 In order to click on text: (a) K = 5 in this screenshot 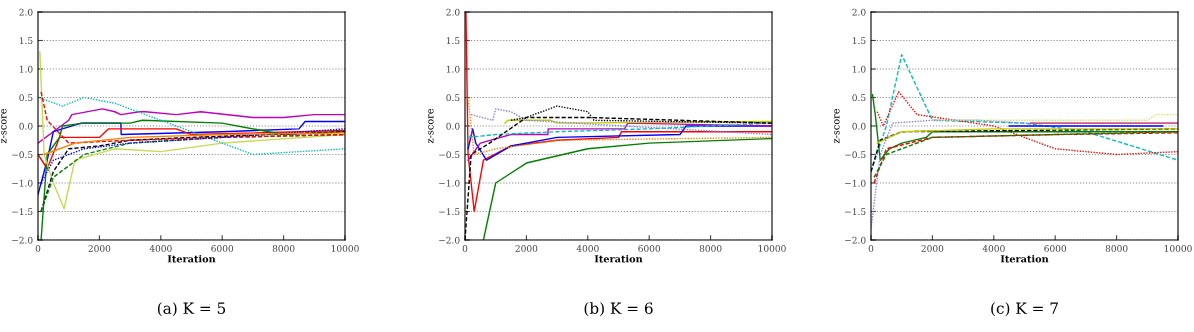, I will do `click(191, 309)`.